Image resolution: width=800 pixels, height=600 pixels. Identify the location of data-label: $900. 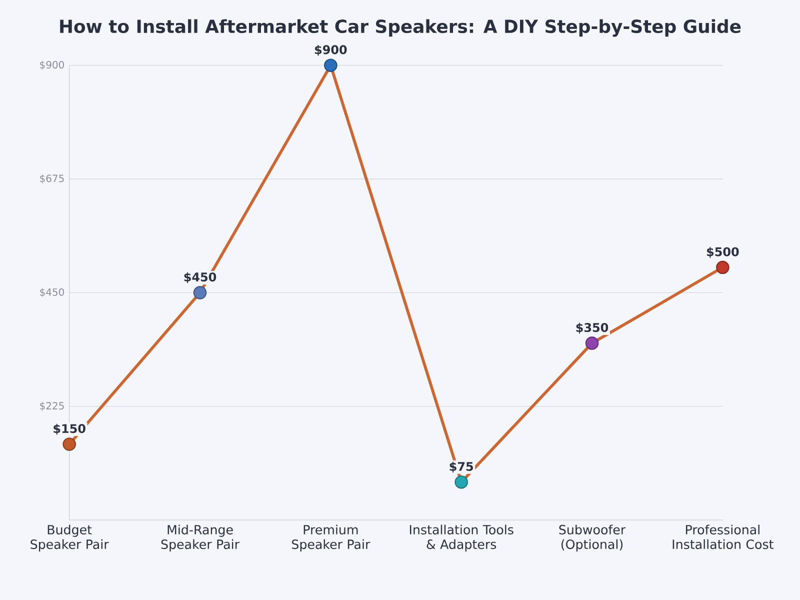
(330, 50).